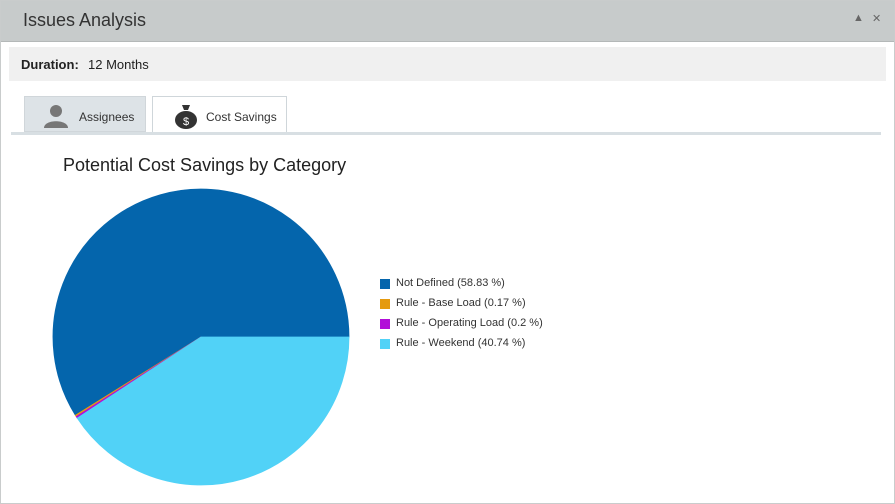 Image resolution: width=895 pixels, height=504 pixels. I want to click on tab-assignees-label: Assignees, so click(107, 117).